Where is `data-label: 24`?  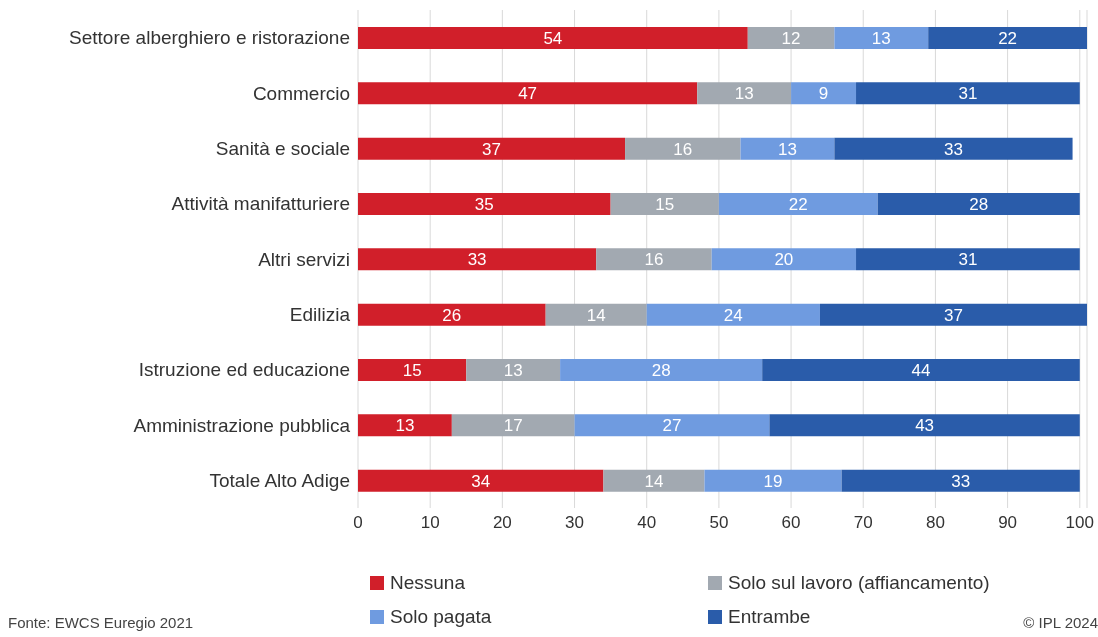
data-label: 24 is located at coordinates (733, 315).